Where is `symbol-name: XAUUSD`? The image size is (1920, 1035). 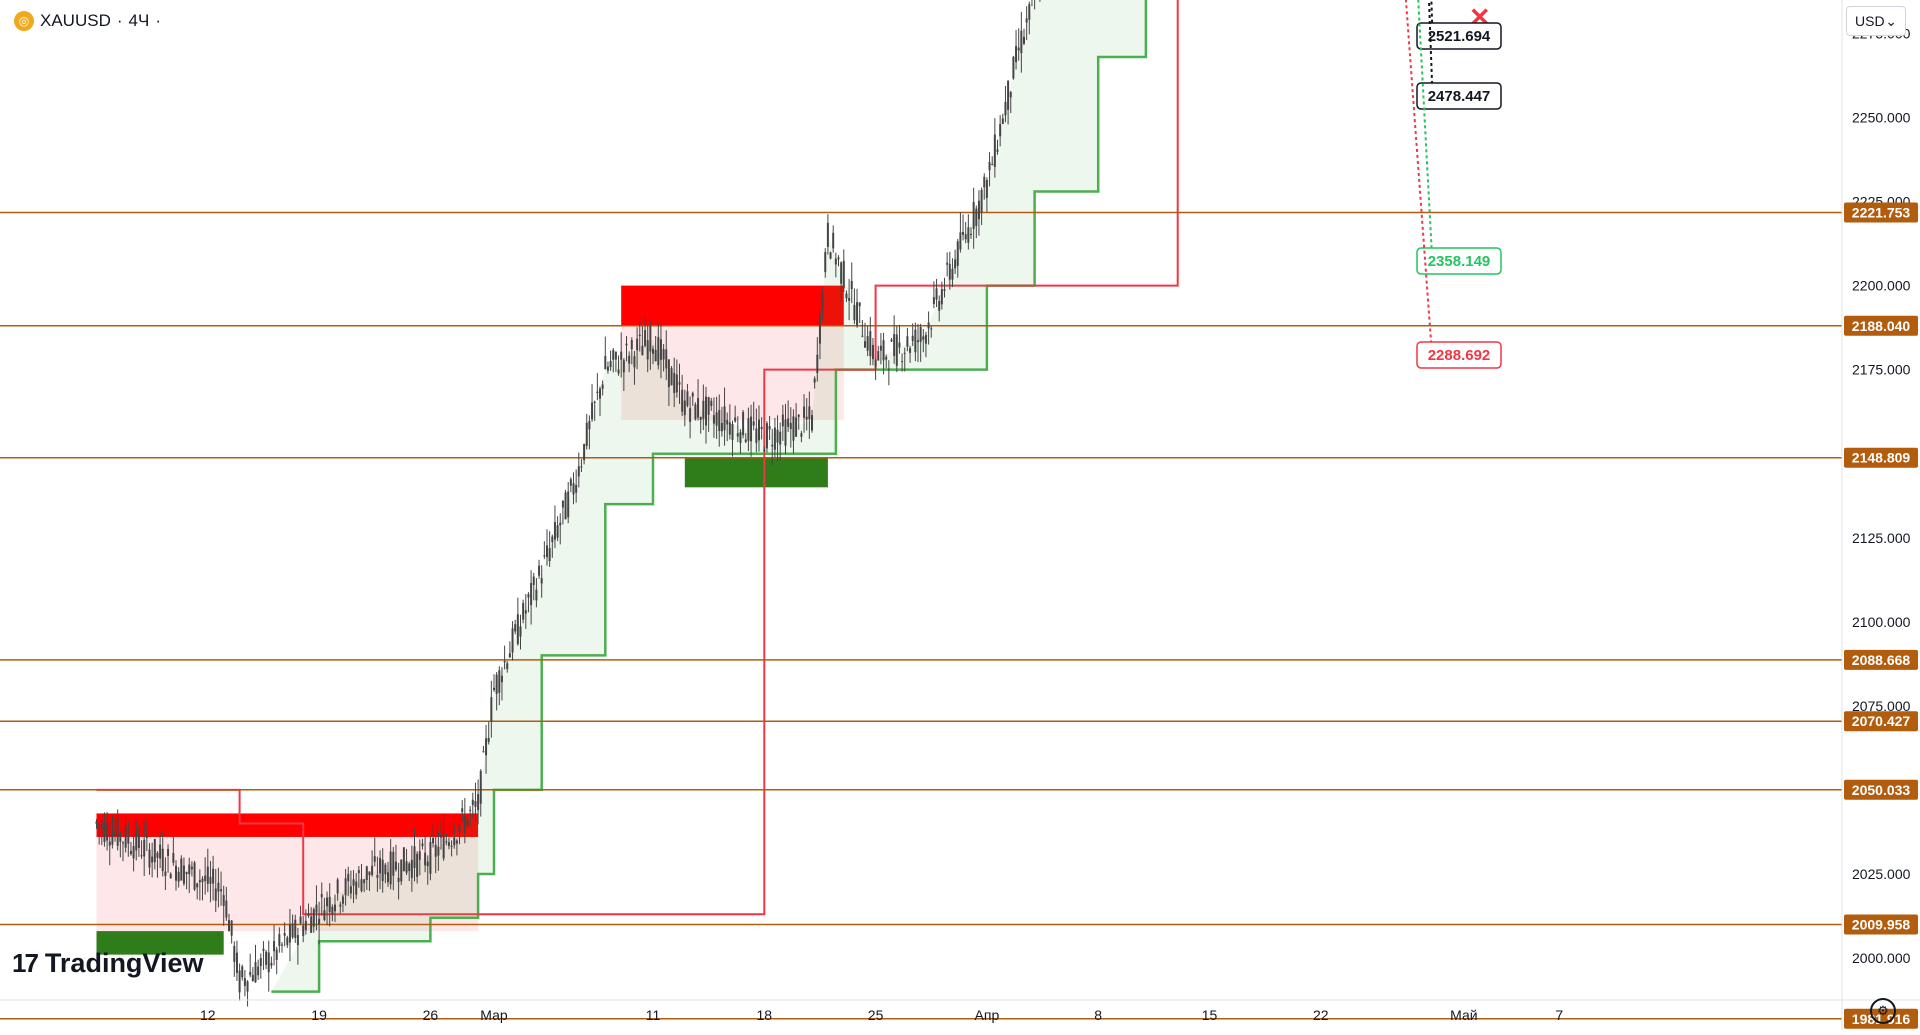
symbol-name: XAUUSD is located at coordinates (75, 20).